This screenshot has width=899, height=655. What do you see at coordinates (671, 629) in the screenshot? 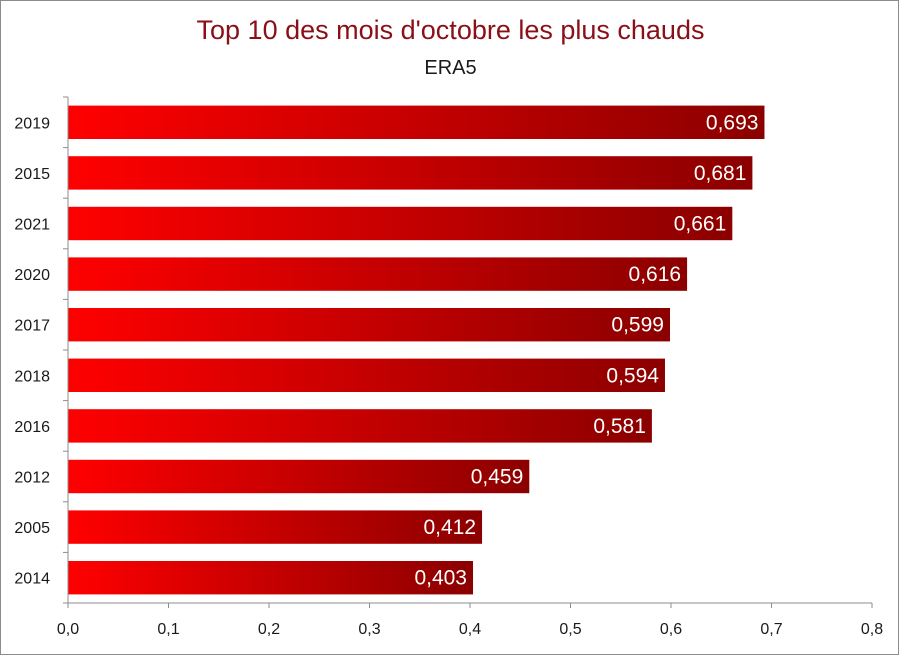
I see `x-tick-label: 0,6` at bounding box center [671, 629].